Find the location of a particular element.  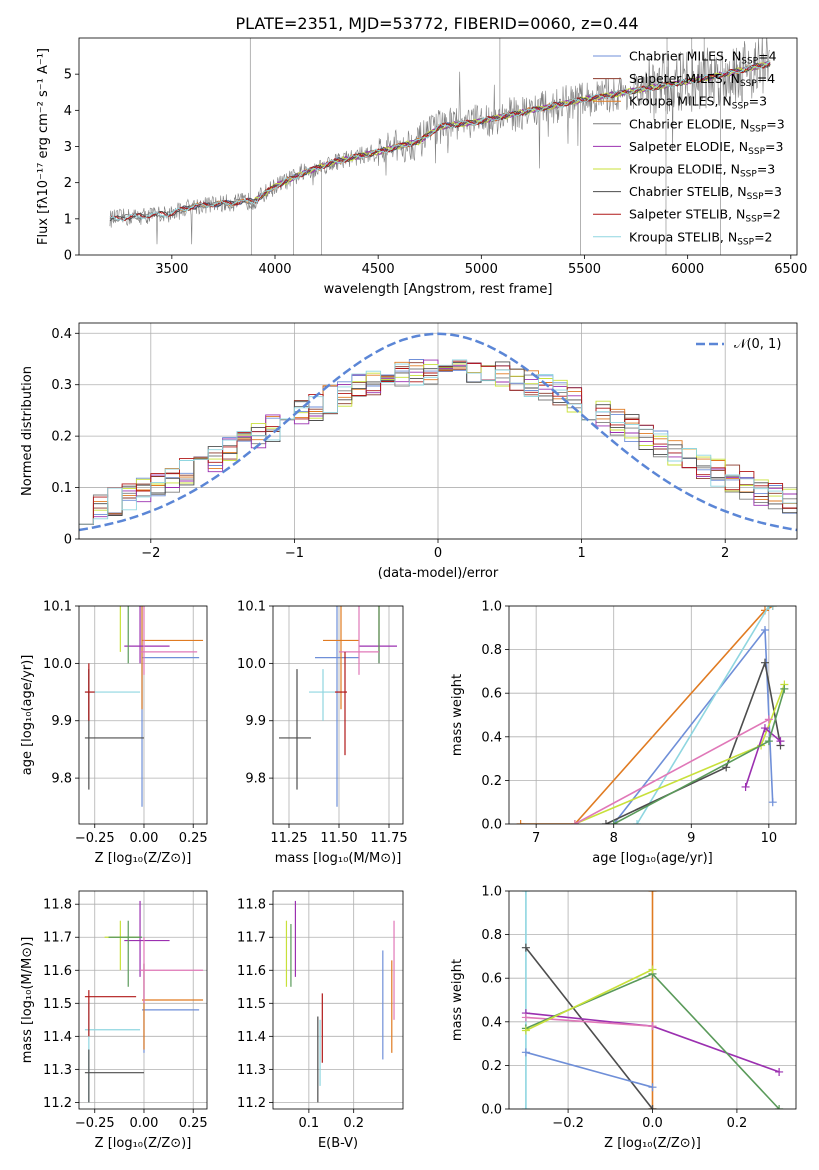

legend-label: Salpeter ELODIE, NSSP=3 is located at coordinates (706, 148).